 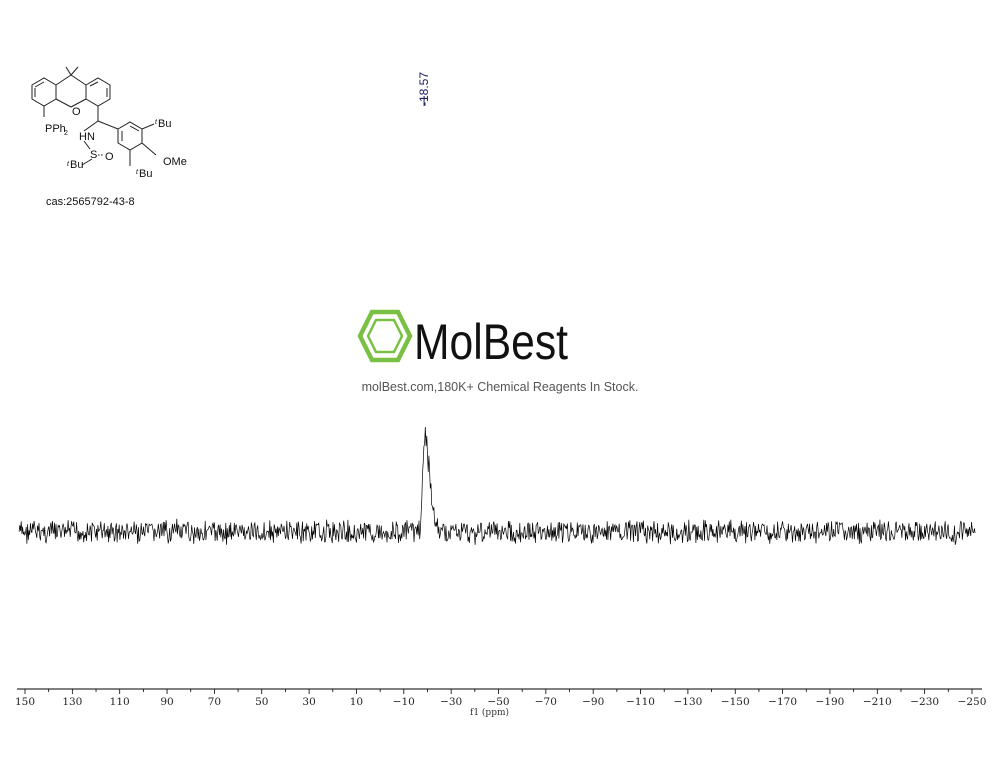 I want to click on x-tick-label: −250, so click(x=972, y=702).